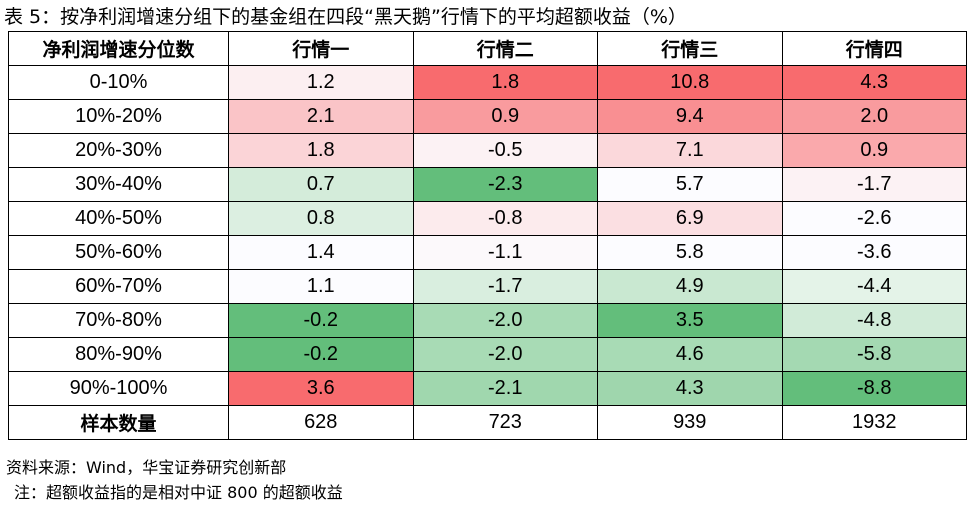  I want to click on value-cell: 2.1, so click(321, 116).